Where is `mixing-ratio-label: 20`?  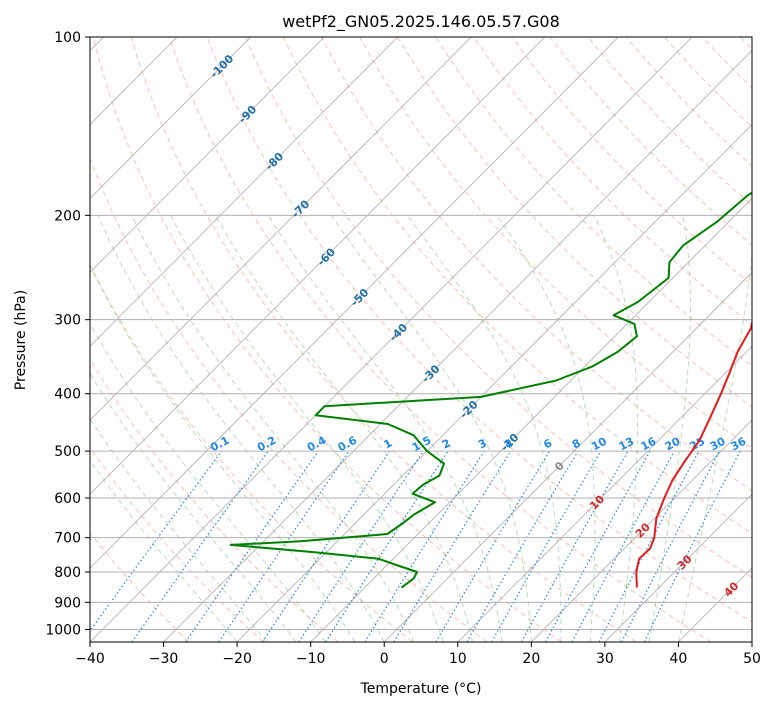 mixing-ratio-label: 20 is located at coordinates (673, 444).